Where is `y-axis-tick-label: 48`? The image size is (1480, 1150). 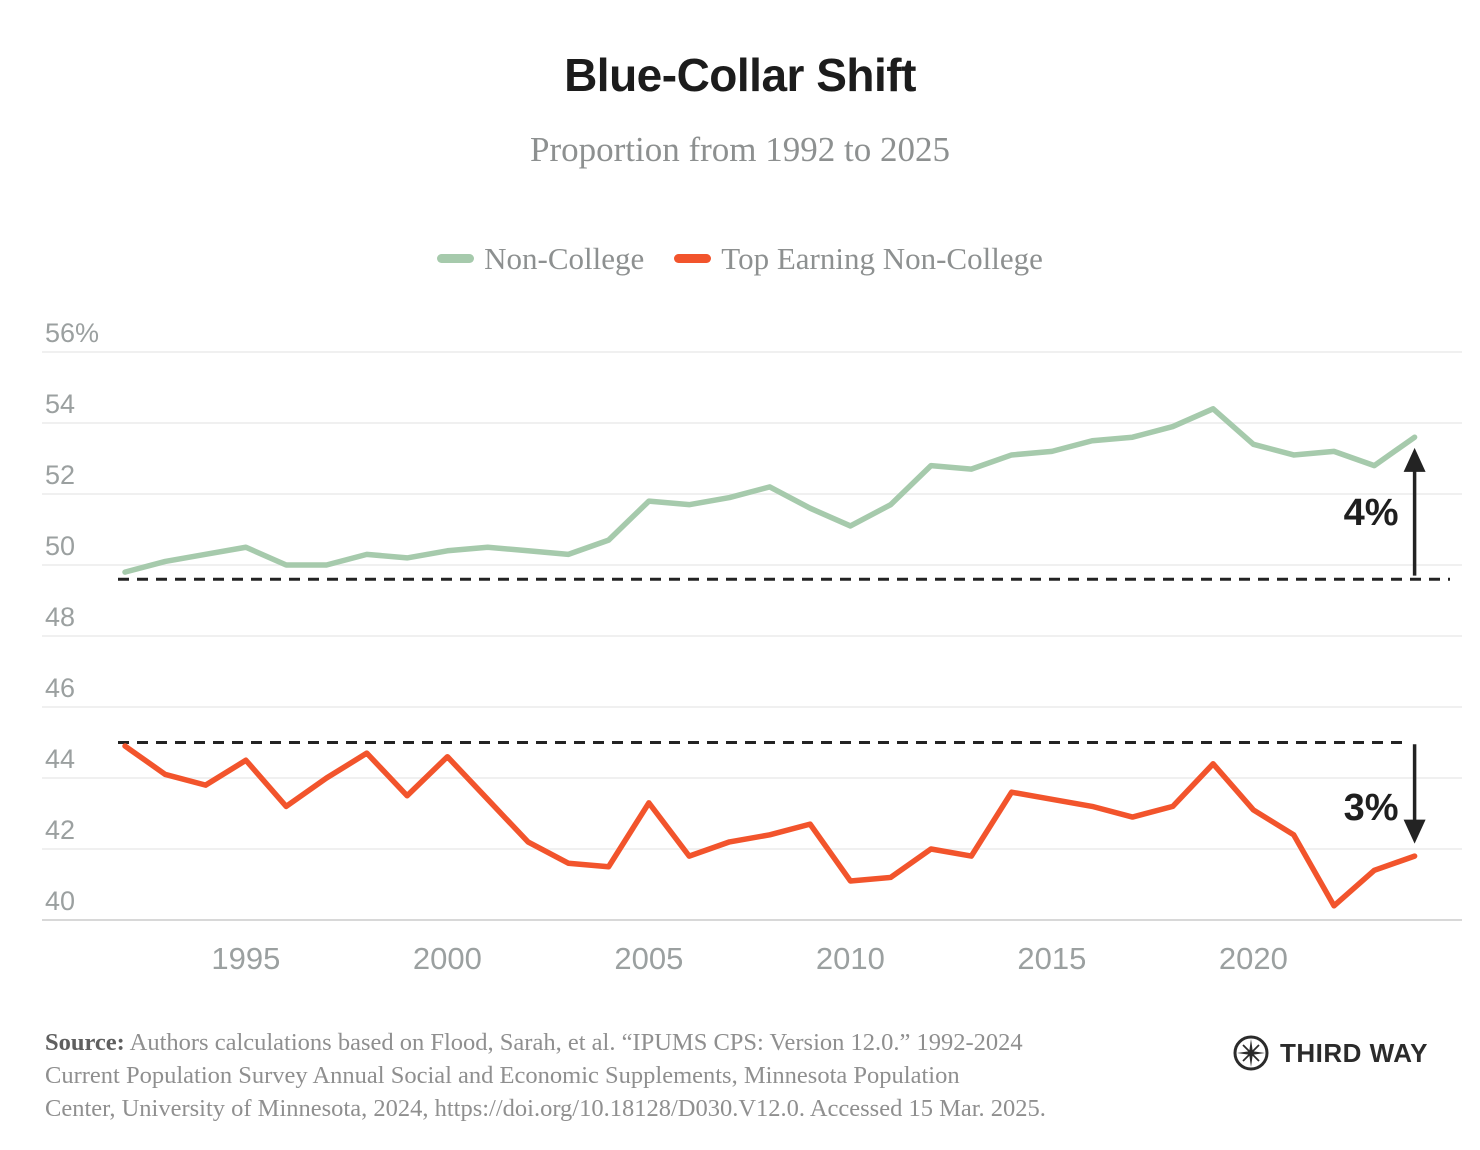 y-axis-tick-label: 48 is located at coordinates (60, 617).